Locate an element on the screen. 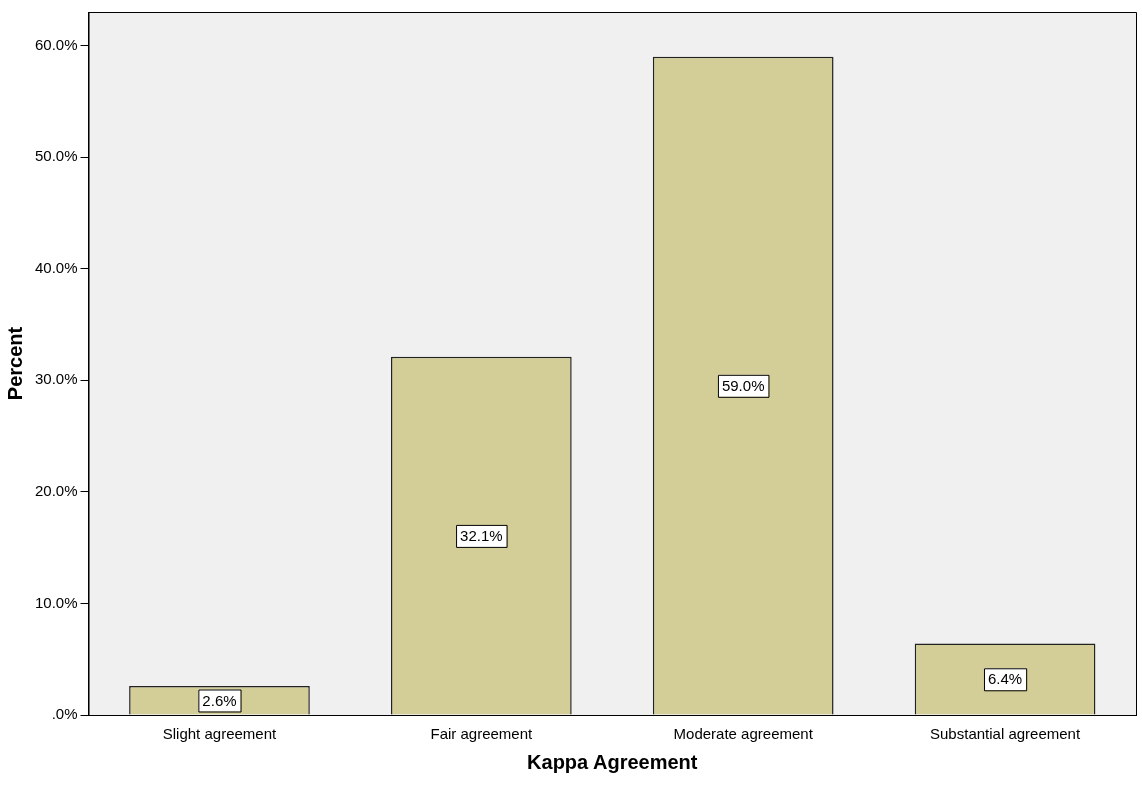 The height and width of the screenshot is (789, 1142). y-tick-label: 40.0% is located at coordinates (56, 267).